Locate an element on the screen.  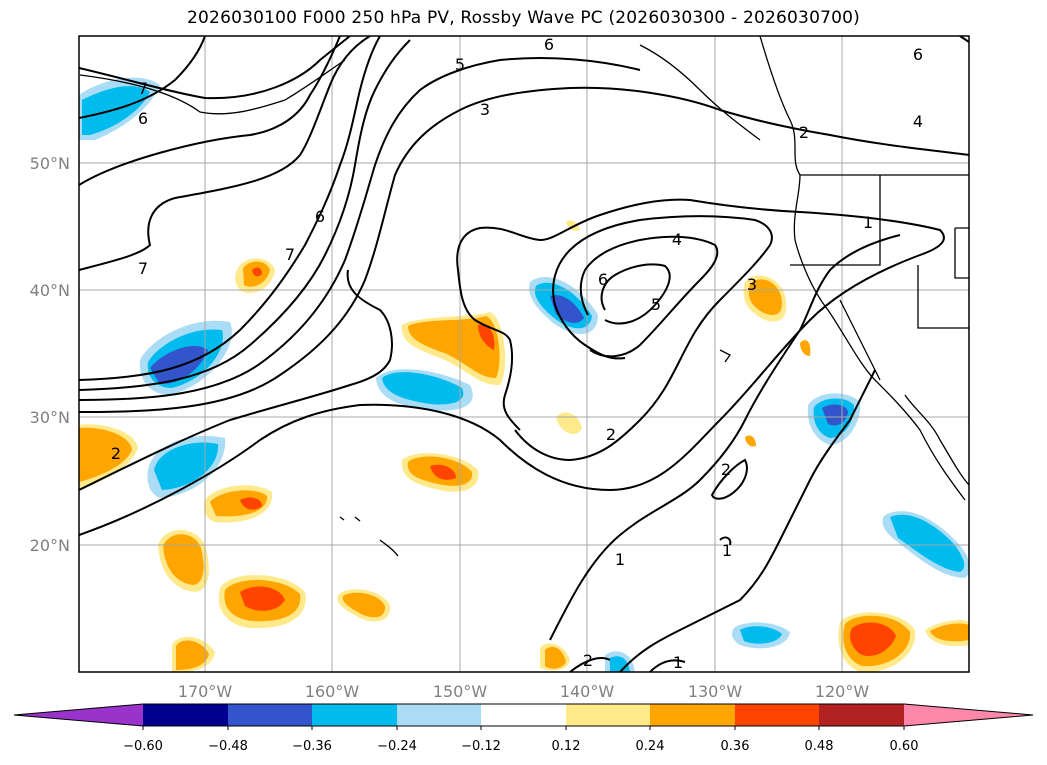
lat-label: 40°N is located at coordinates (50, 290).